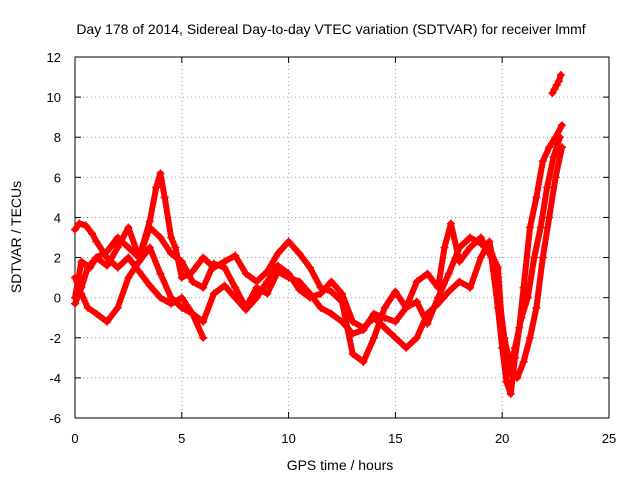 Image resolution: width=640 pixels, height=480 pixels. Describe the element at coordinates (57, 217) in the screenshot. I see `y-tick-label: 4` at that location.